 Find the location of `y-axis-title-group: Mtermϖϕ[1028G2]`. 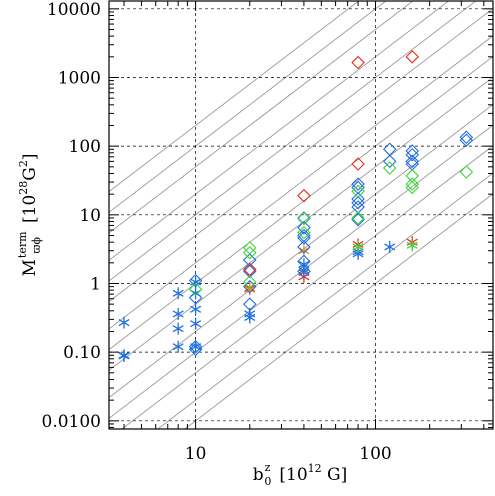

y-axis-title-group: Mtermϖϕ[1028G2] is located at coordinates (29, 214).